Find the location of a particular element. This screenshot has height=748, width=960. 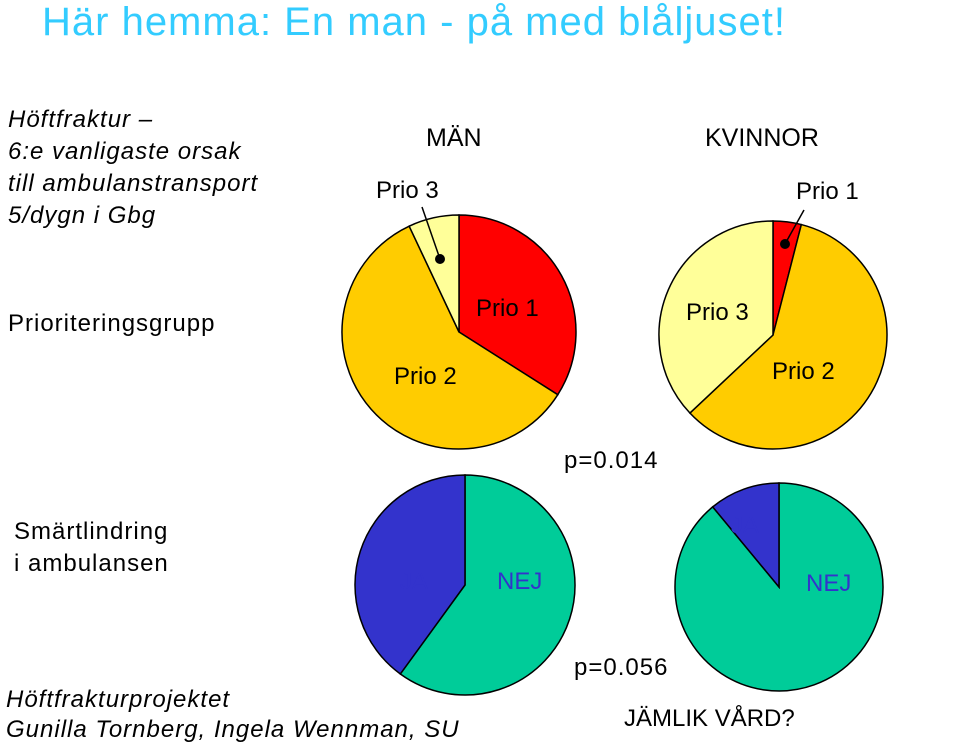

pain-row-label-line2: i ambulansen is located at coordinates (91, 563).